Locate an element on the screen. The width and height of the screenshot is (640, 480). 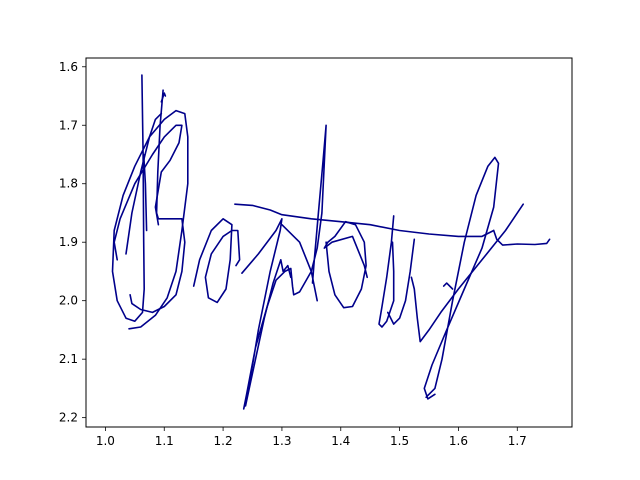
y-tick-label: 1.9 is located at coordinates (68, 242).